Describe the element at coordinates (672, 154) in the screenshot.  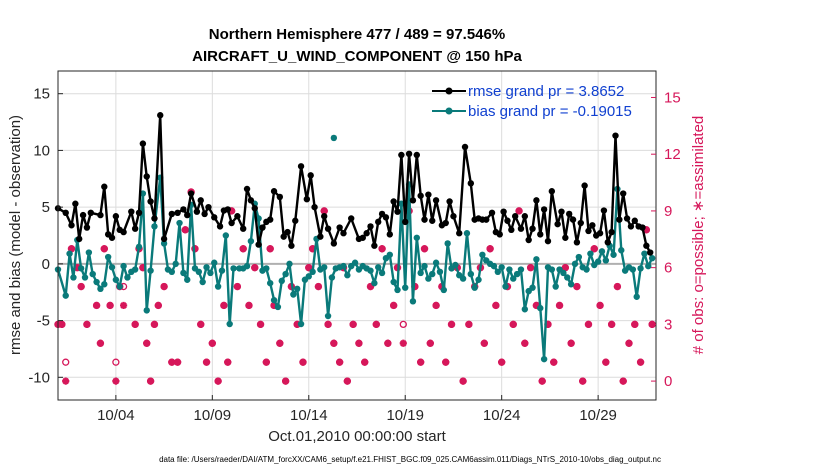
I see `right-tick-label: 12` at that location.